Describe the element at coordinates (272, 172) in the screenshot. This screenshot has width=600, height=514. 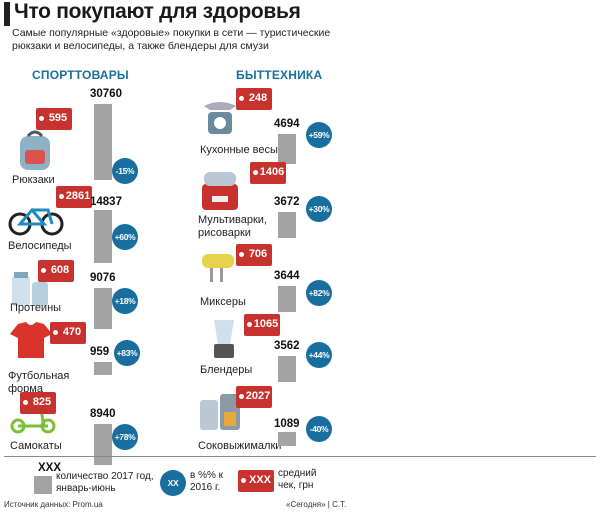
I see `avg-check-value: 1406` at that location.